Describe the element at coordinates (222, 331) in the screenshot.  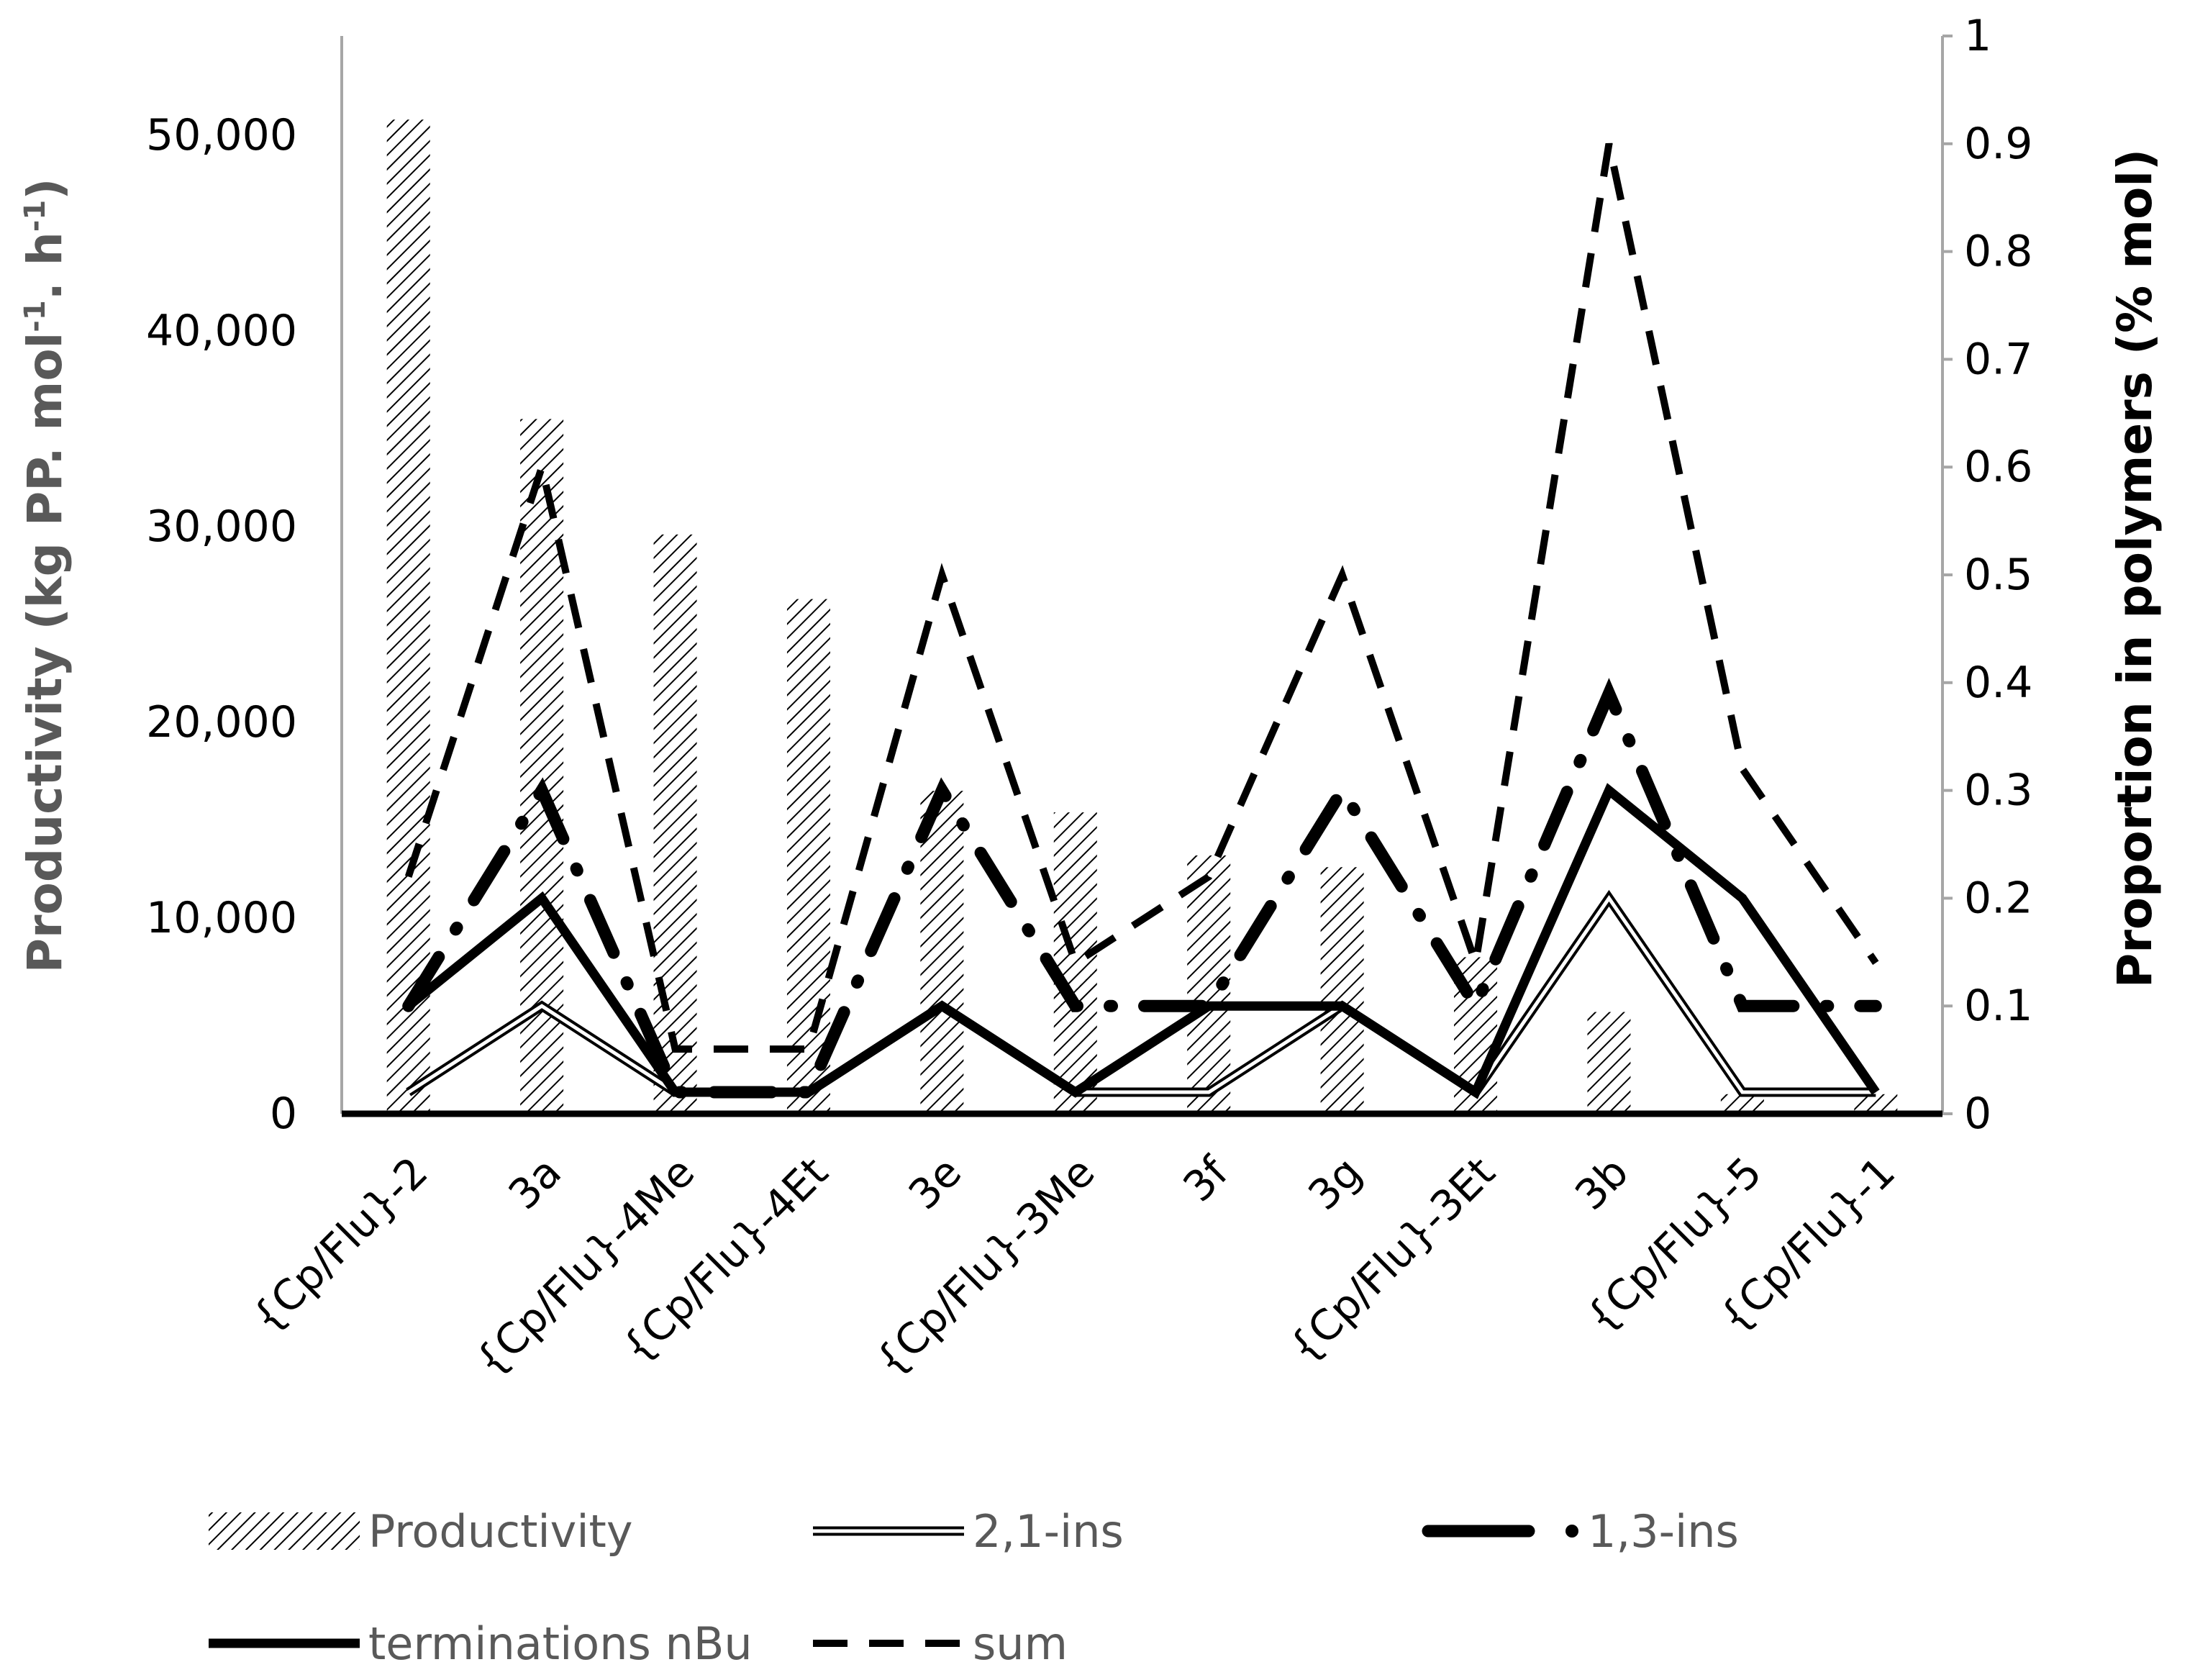
I see `left-tick-label: 40,000` at that location.